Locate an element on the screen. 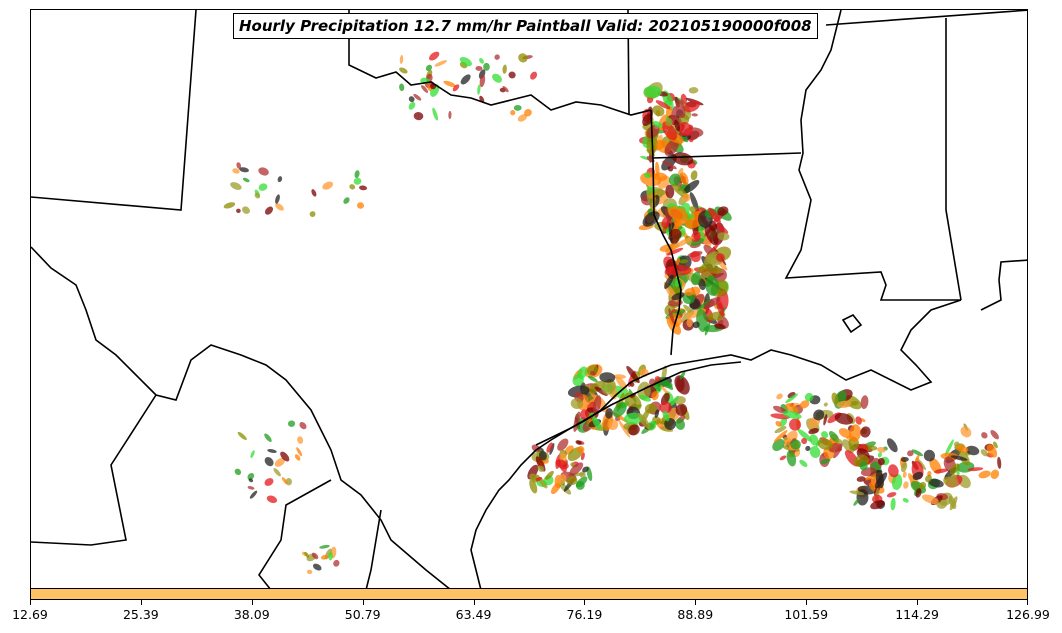 Image resolution: width=1062 pixels, height=633 pixels. colorbar-tick-label: 76.19 is located at coordinates (584, 614).